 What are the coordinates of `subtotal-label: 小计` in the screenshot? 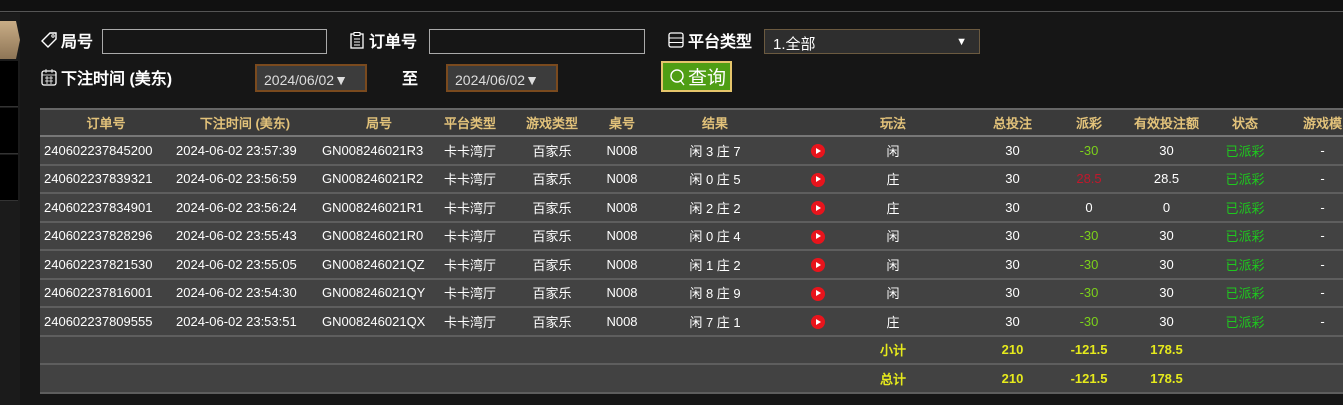 It's located at (893, 350).